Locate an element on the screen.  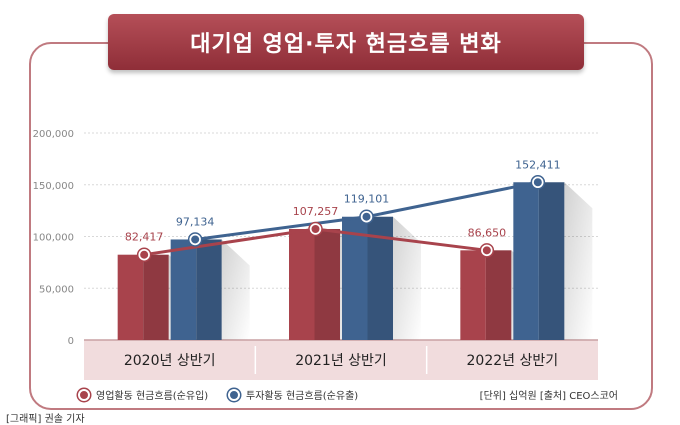
y-tick-label: 100,000 is located at coordinates (53, 238).